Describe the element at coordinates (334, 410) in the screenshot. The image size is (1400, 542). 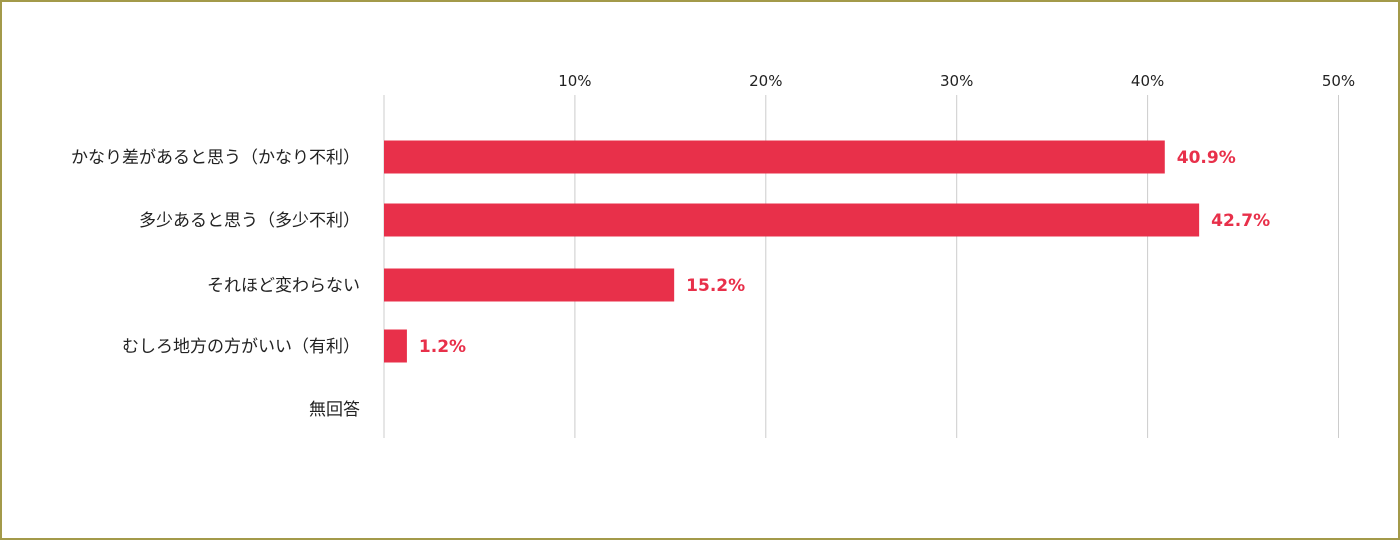
I see `category-label: 無回答` at that location.